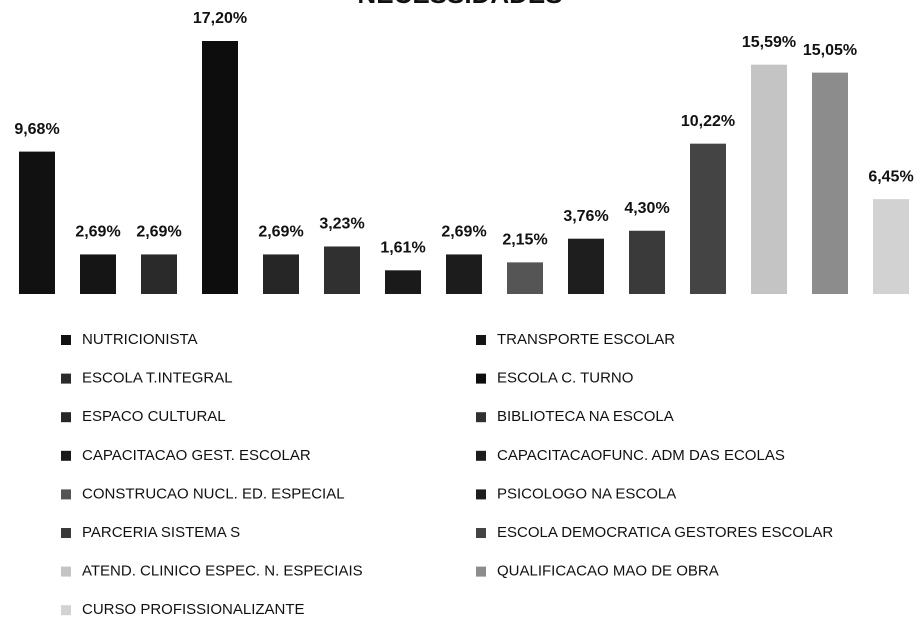  I want to click on value-label: 15,59%, so click(769, 42).